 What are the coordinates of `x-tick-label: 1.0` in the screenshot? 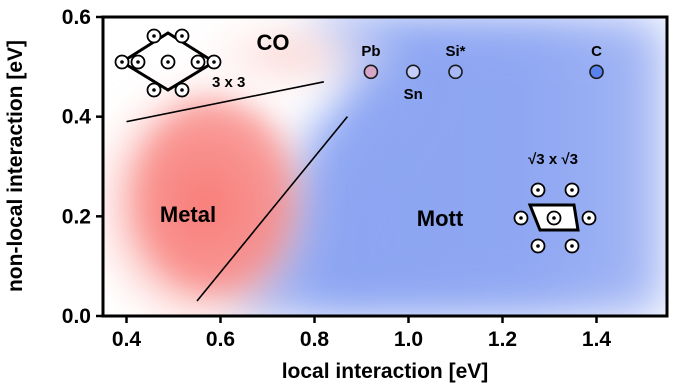 It's located at (408, 339).